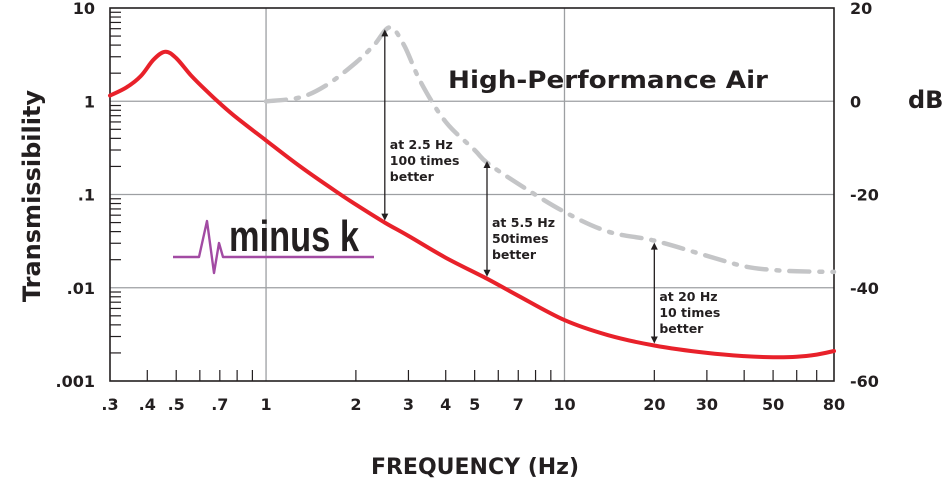 The height and width of the screenshot is (485, 951). Describe the element at coordinates (445, 404) in the screenshot. I see `x-tick-label: 4` at that location.